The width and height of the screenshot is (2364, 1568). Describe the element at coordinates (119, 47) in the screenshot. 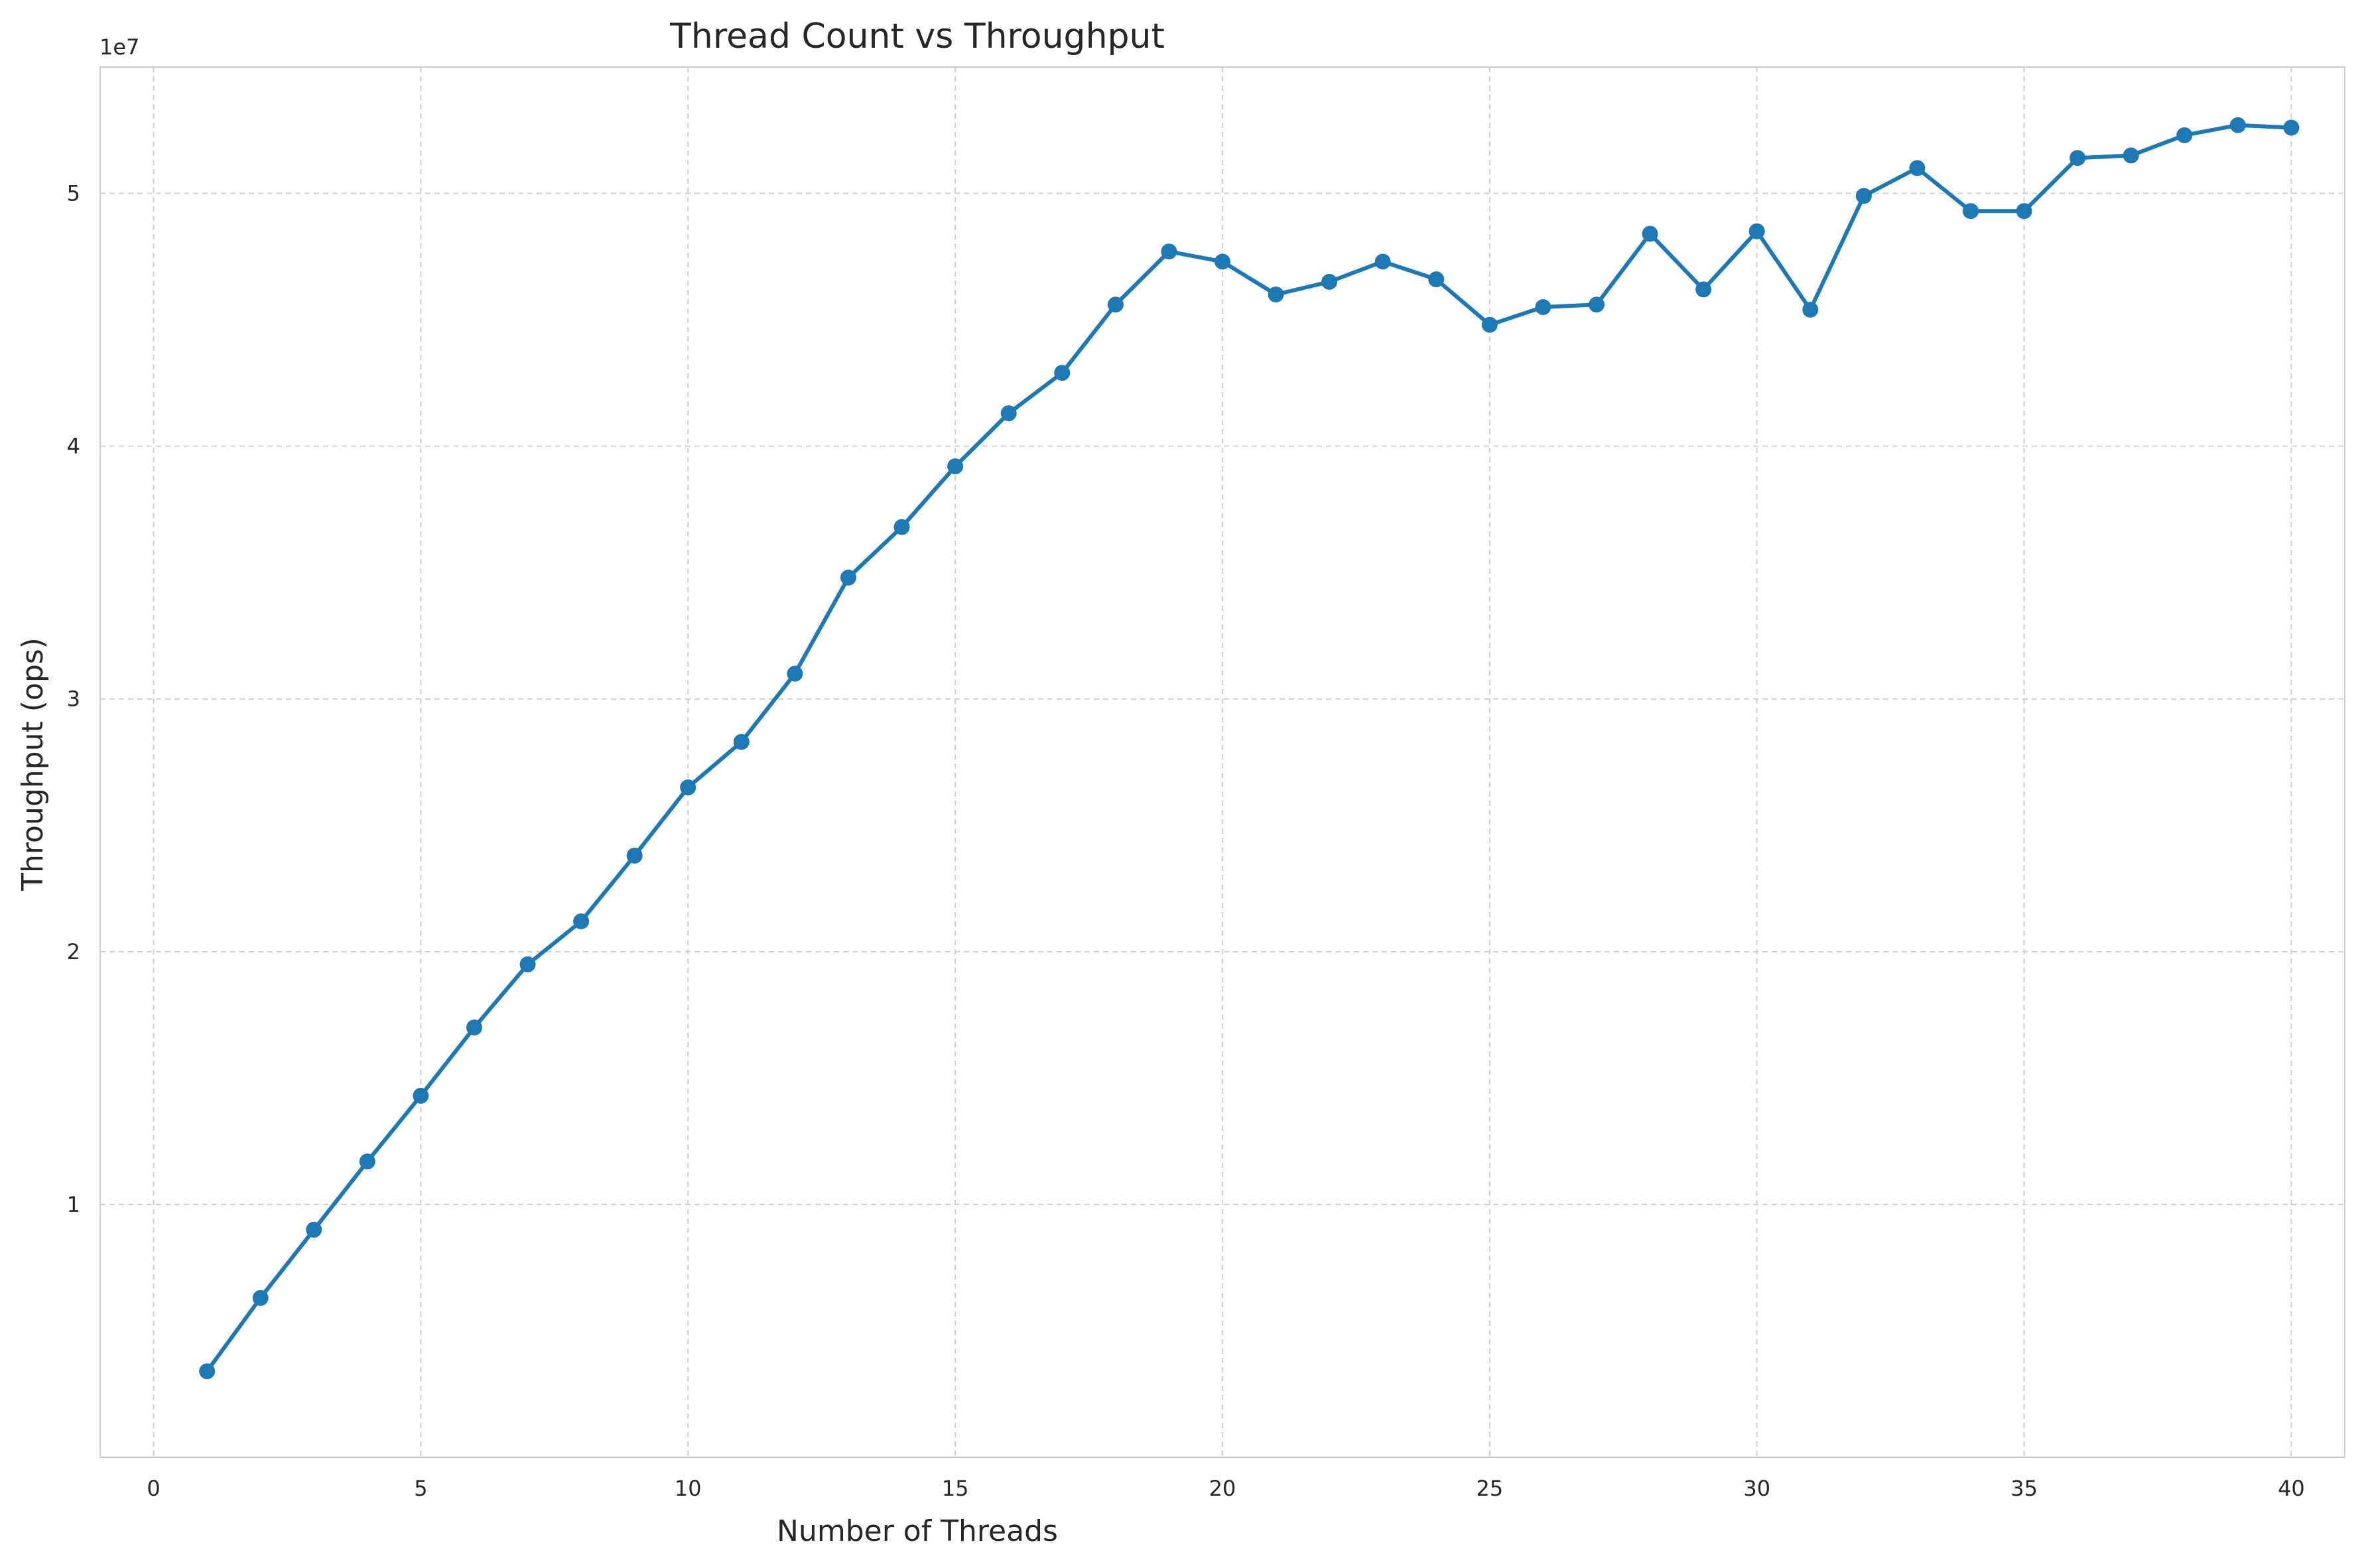

I see `y-axis-offset-label: 1e7` at that location.